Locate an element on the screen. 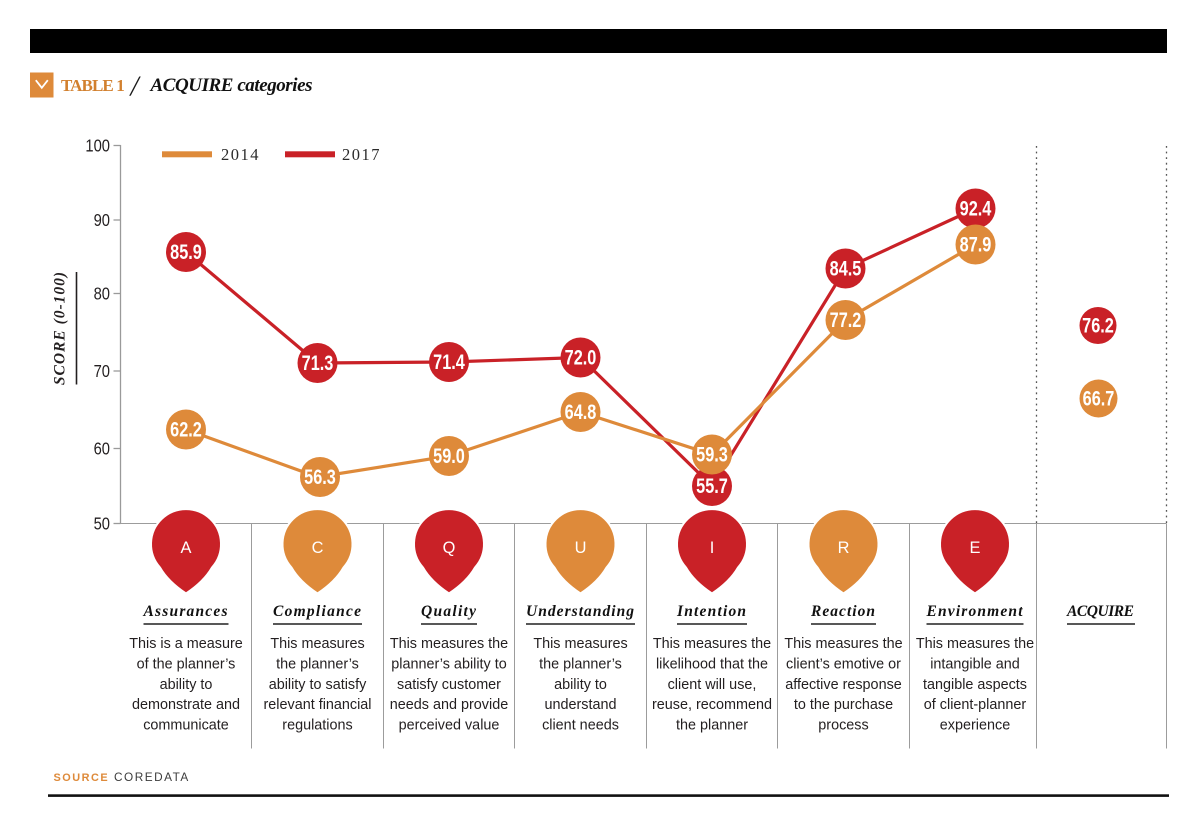  svg-text: TABLE 1 is located at coordinates (93, 85).